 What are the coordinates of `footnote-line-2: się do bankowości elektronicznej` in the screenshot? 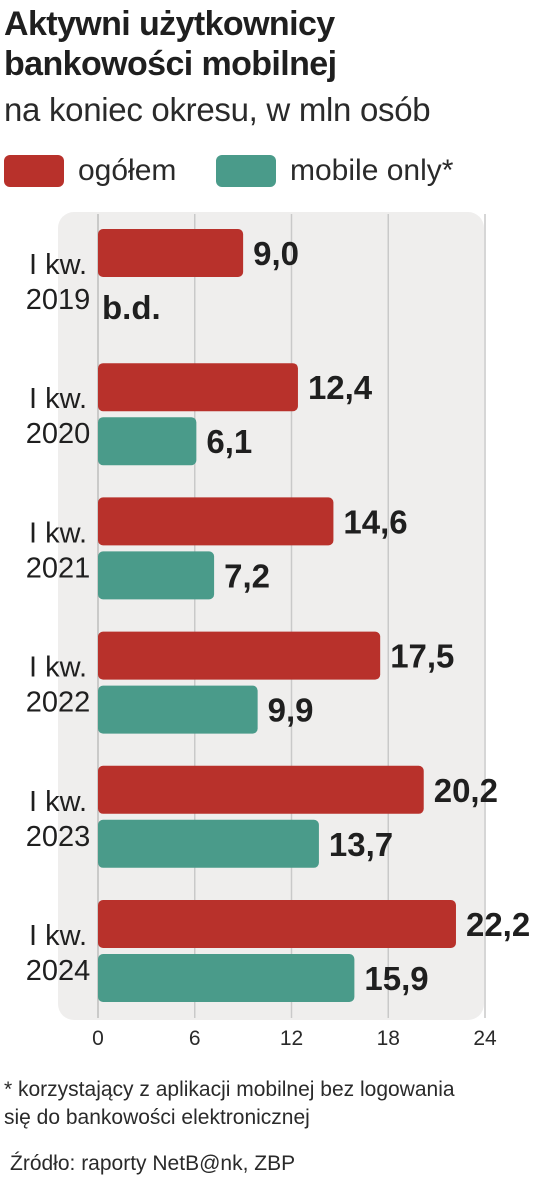 It's located at (157, 1117).